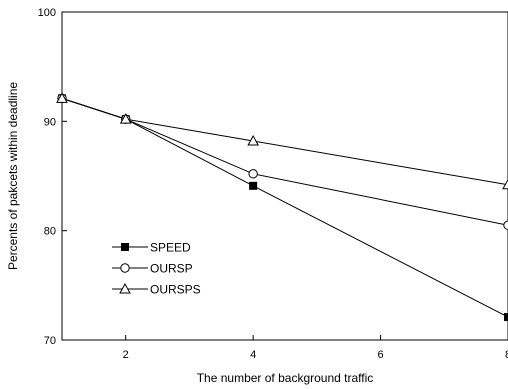 The width and height of the screenshot is (508, 389). I want to click on legend: SPEED OURSP OURSPS, so click(156, 269).